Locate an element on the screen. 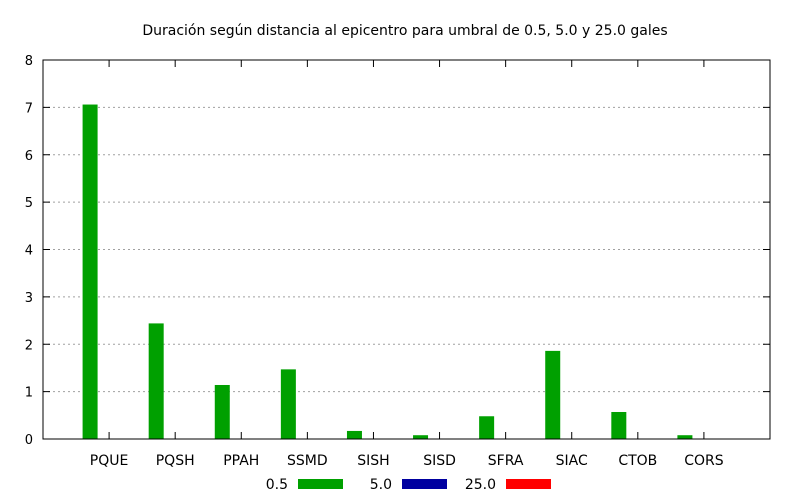  x-tick-label: CORS is located at coordinates (704, 461).